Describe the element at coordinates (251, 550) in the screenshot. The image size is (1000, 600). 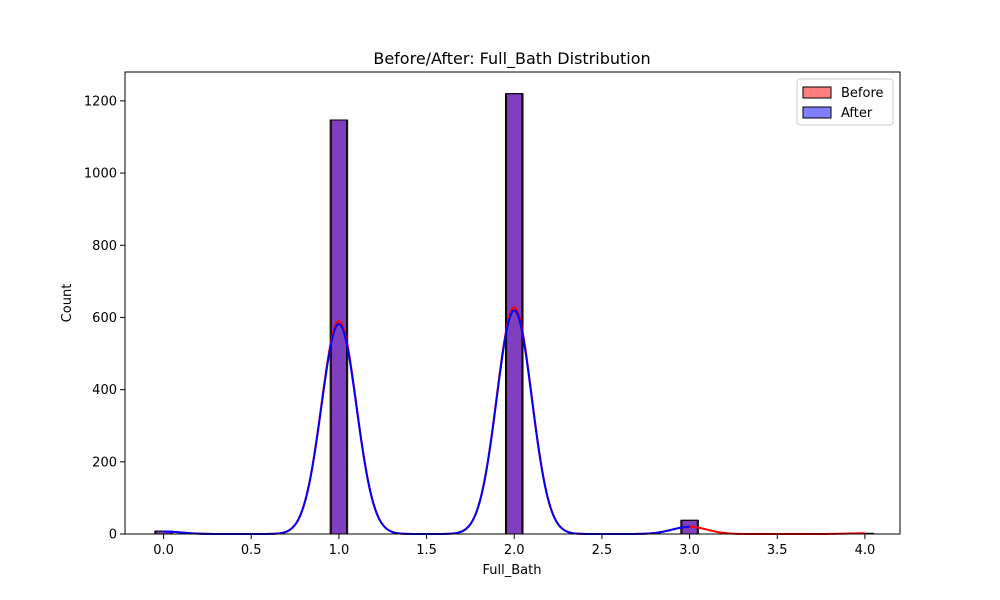
I see `x-tick-label: 0.5` at that location.